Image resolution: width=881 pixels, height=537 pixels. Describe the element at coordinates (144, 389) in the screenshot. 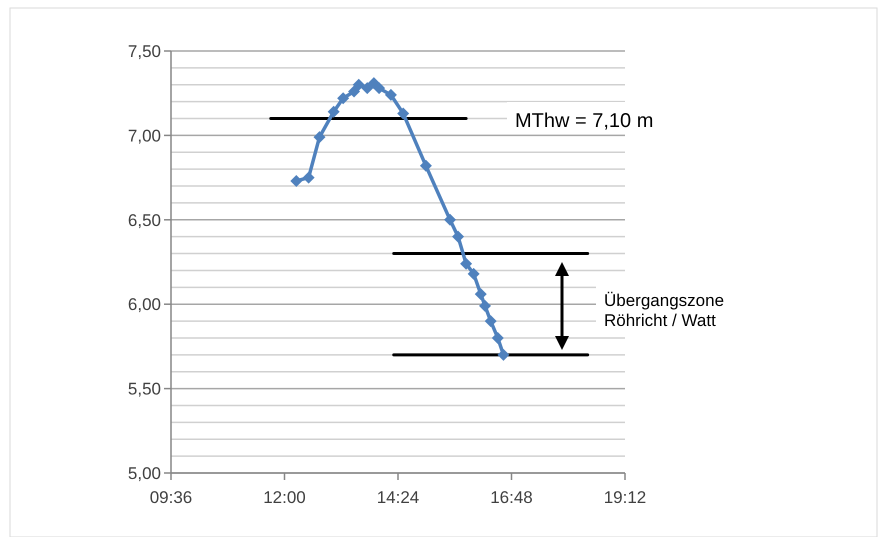

I see `y-tick-label: 5,50` at that location.